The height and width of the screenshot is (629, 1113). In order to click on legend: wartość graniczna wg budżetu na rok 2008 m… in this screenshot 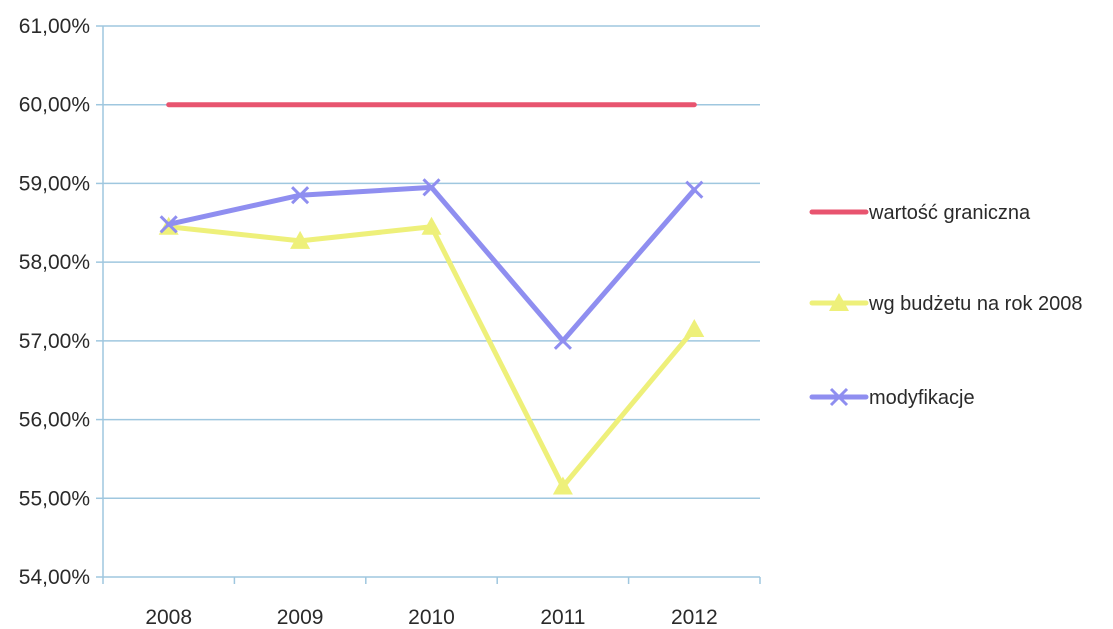, I will do `click(946, 305)`.